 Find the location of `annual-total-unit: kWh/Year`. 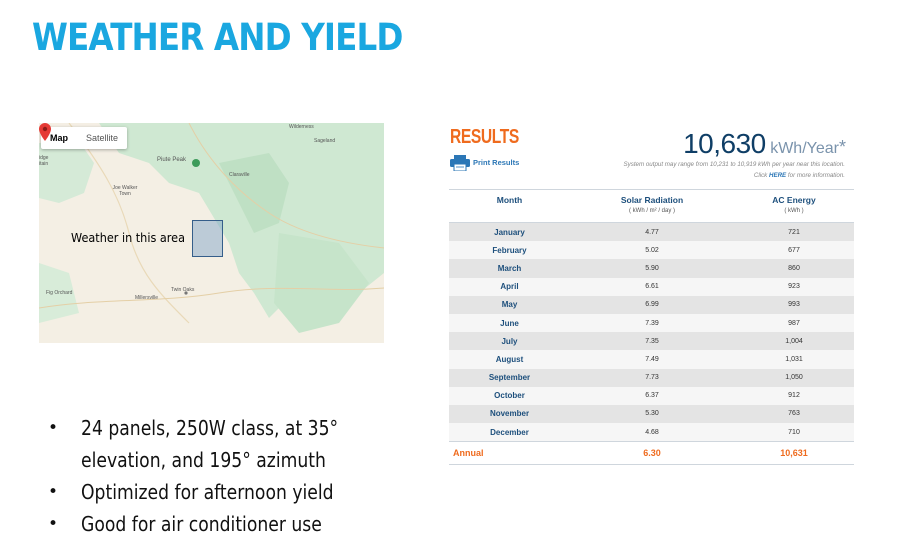

annual-total-unit: kWh/Year is located at coordinates (804, 148).